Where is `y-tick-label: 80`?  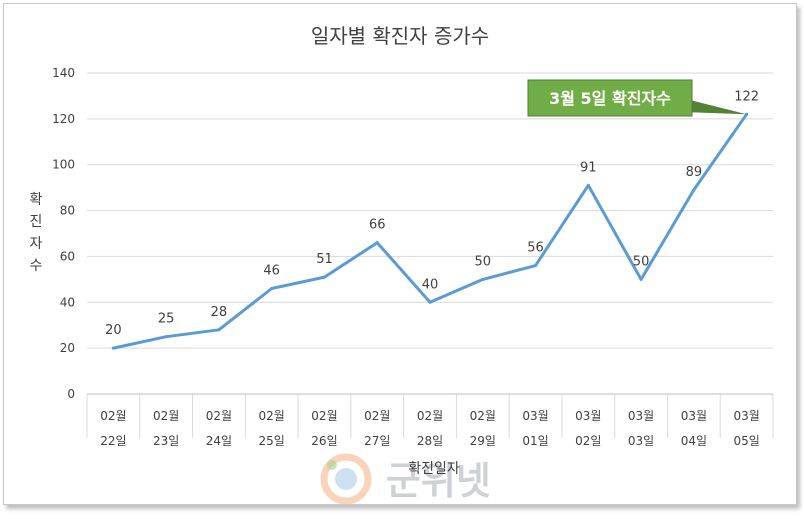 y-tick-label: 80 is located at coordinates (67, 211).